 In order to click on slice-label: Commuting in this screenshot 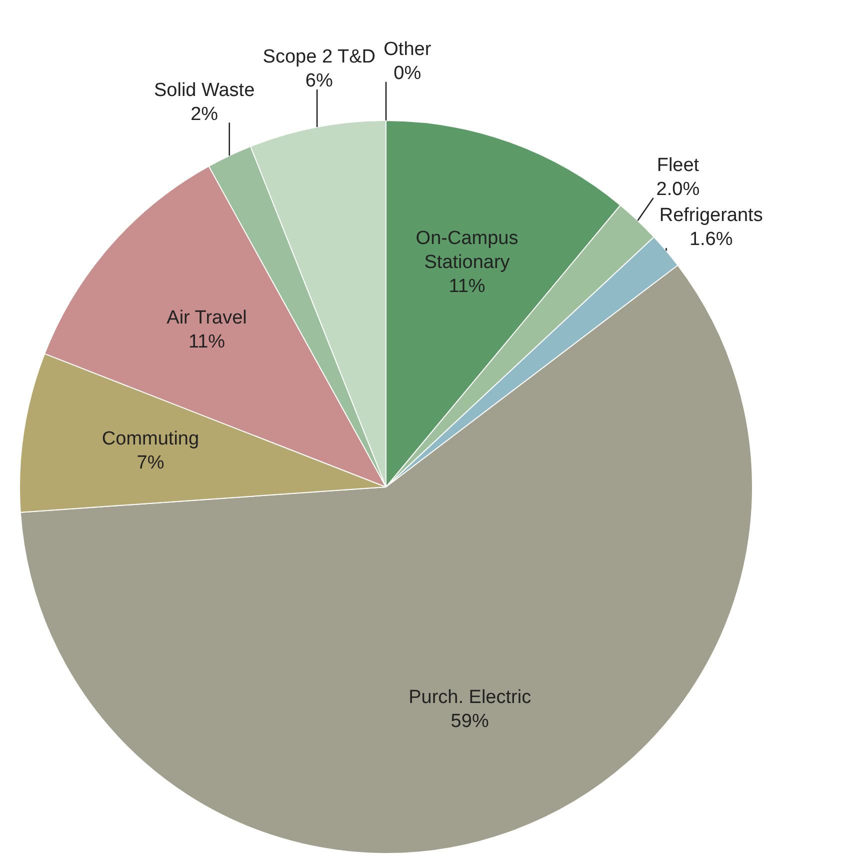, I will do `click(151, 439)`.